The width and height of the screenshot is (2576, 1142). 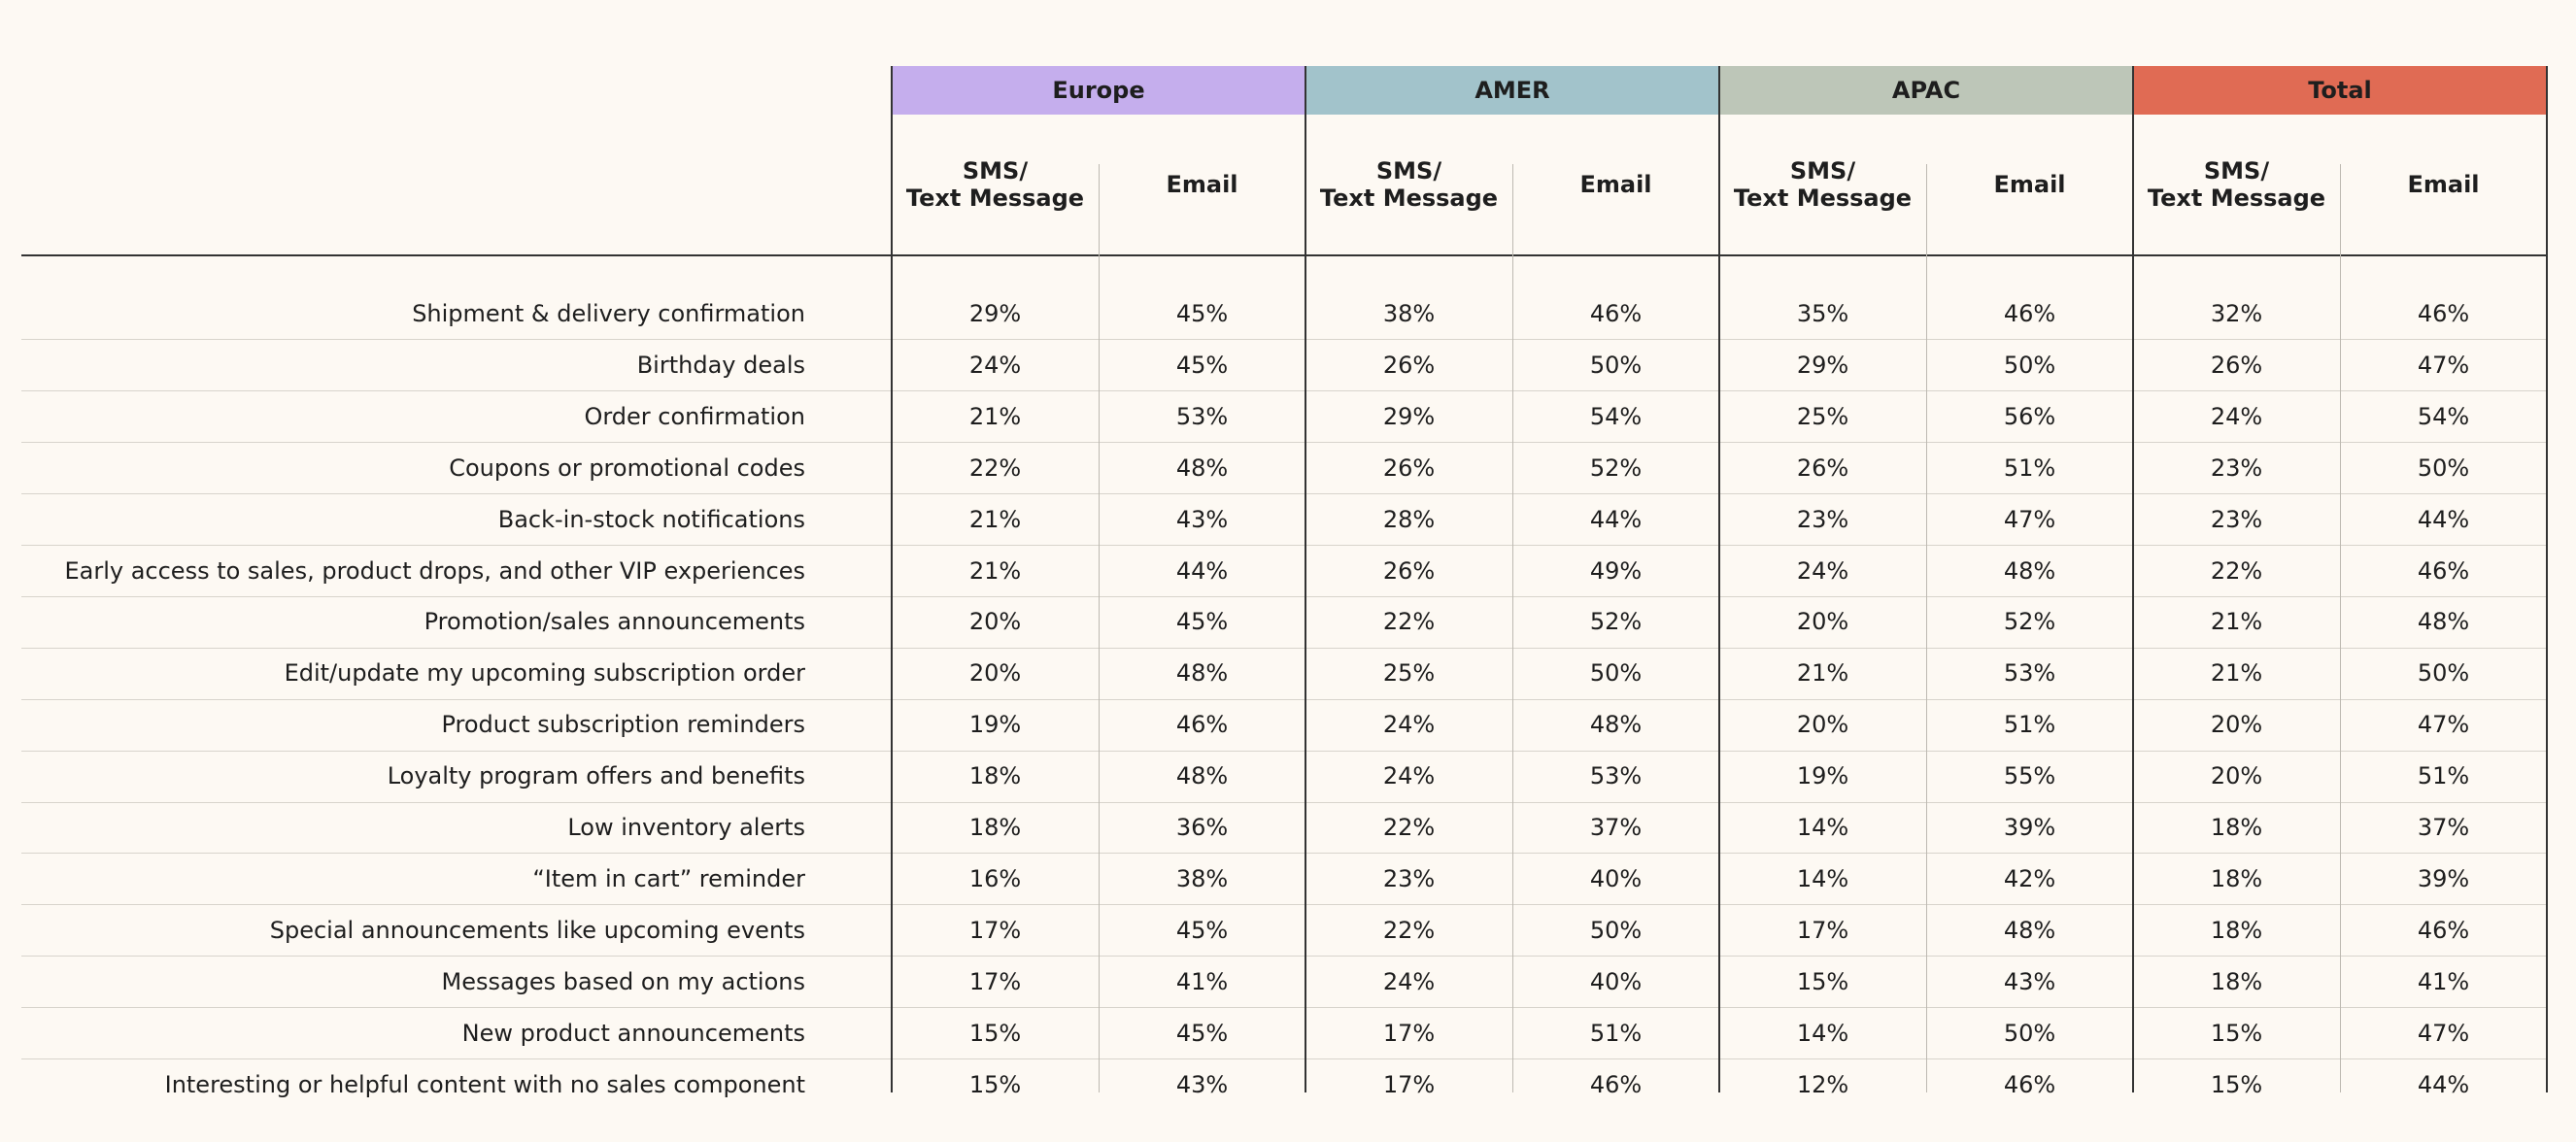 I want to click on cell-value: 36%, so click(x=1202, y=827).